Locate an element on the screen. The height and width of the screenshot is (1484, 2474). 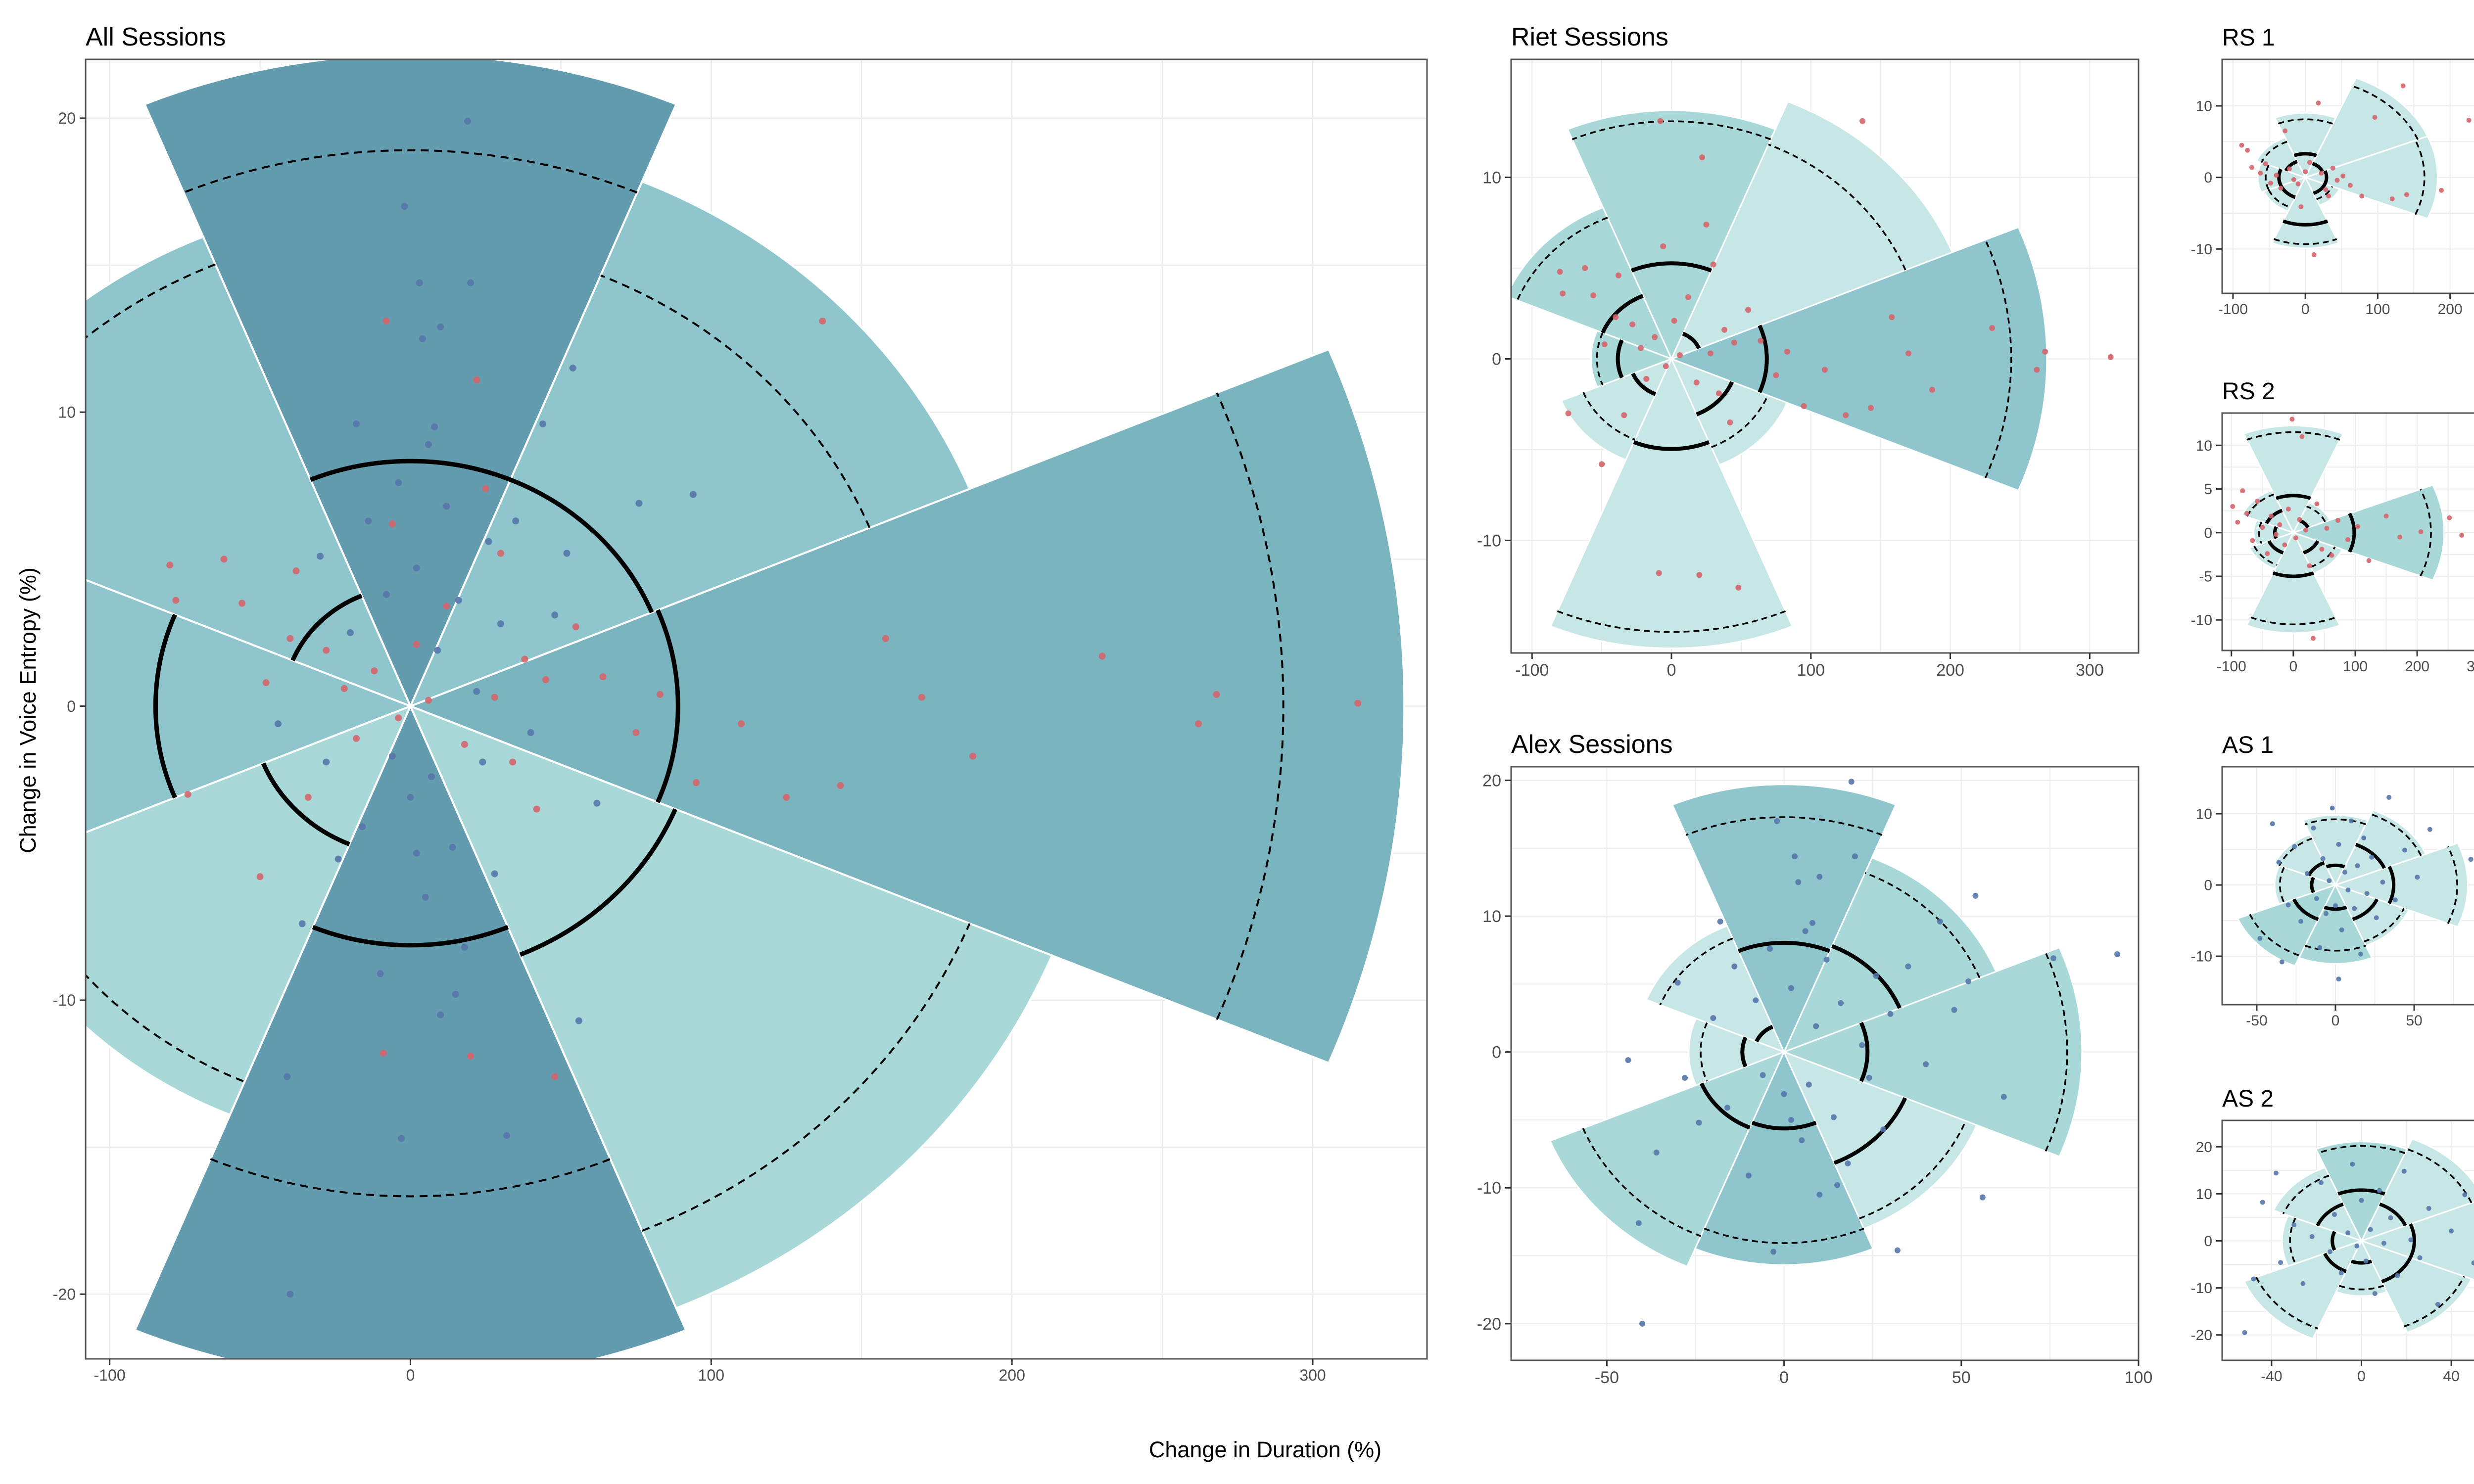
wedge-nw is located at coordinates (1716, 989).